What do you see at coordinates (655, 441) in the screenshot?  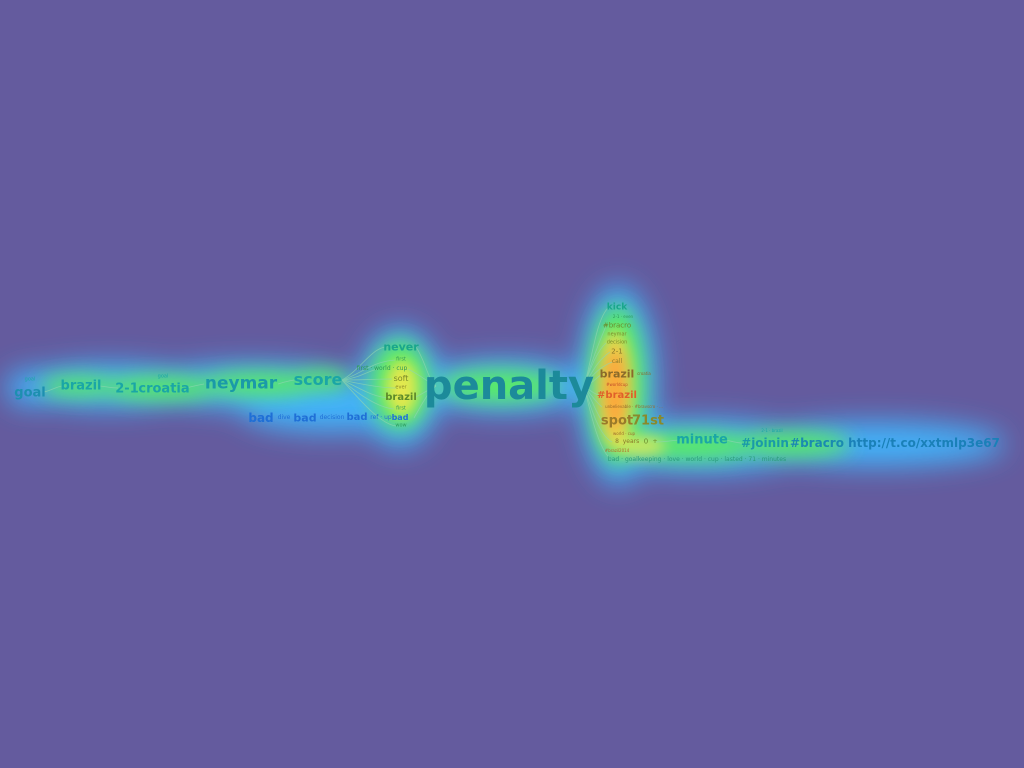 I see `word-plus: +` at bounding box center [655, 441].